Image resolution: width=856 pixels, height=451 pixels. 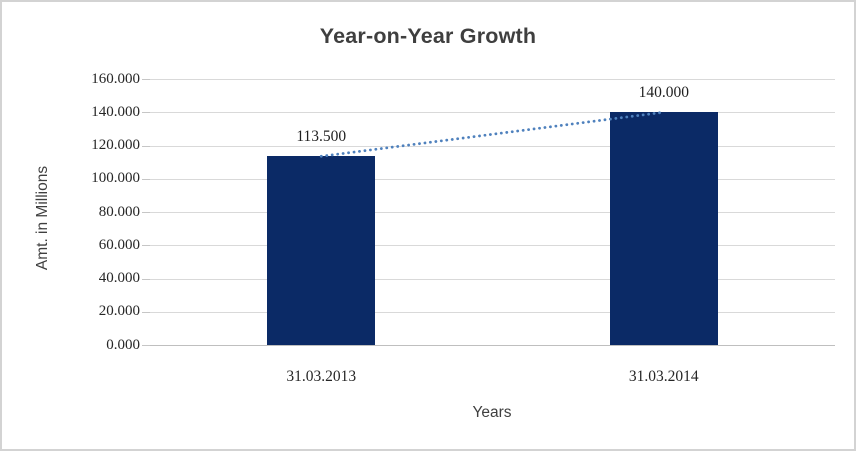 I want to click on y-tick-label: 60.000, so click(x=119, y=244).